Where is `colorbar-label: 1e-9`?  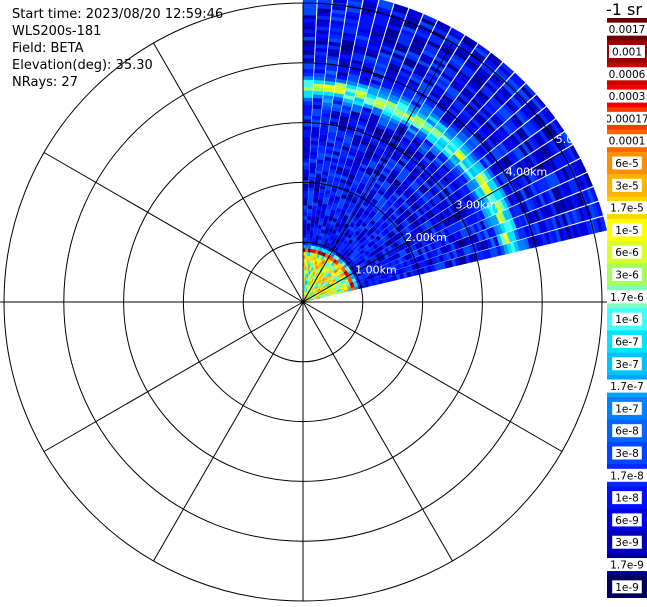 colorbar-label: 1e-9 is located at coordinates (627, 588).